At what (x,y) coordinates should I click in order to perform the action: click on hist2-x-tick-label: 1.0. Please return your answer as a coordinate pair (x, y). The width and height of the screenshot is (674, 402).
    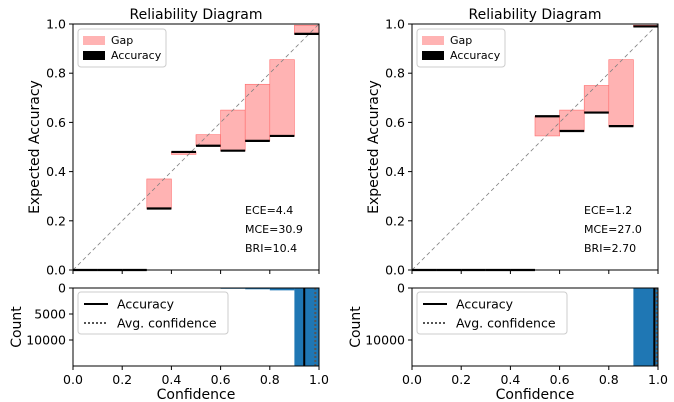
    Looking at the image, I should click on (658, 379).